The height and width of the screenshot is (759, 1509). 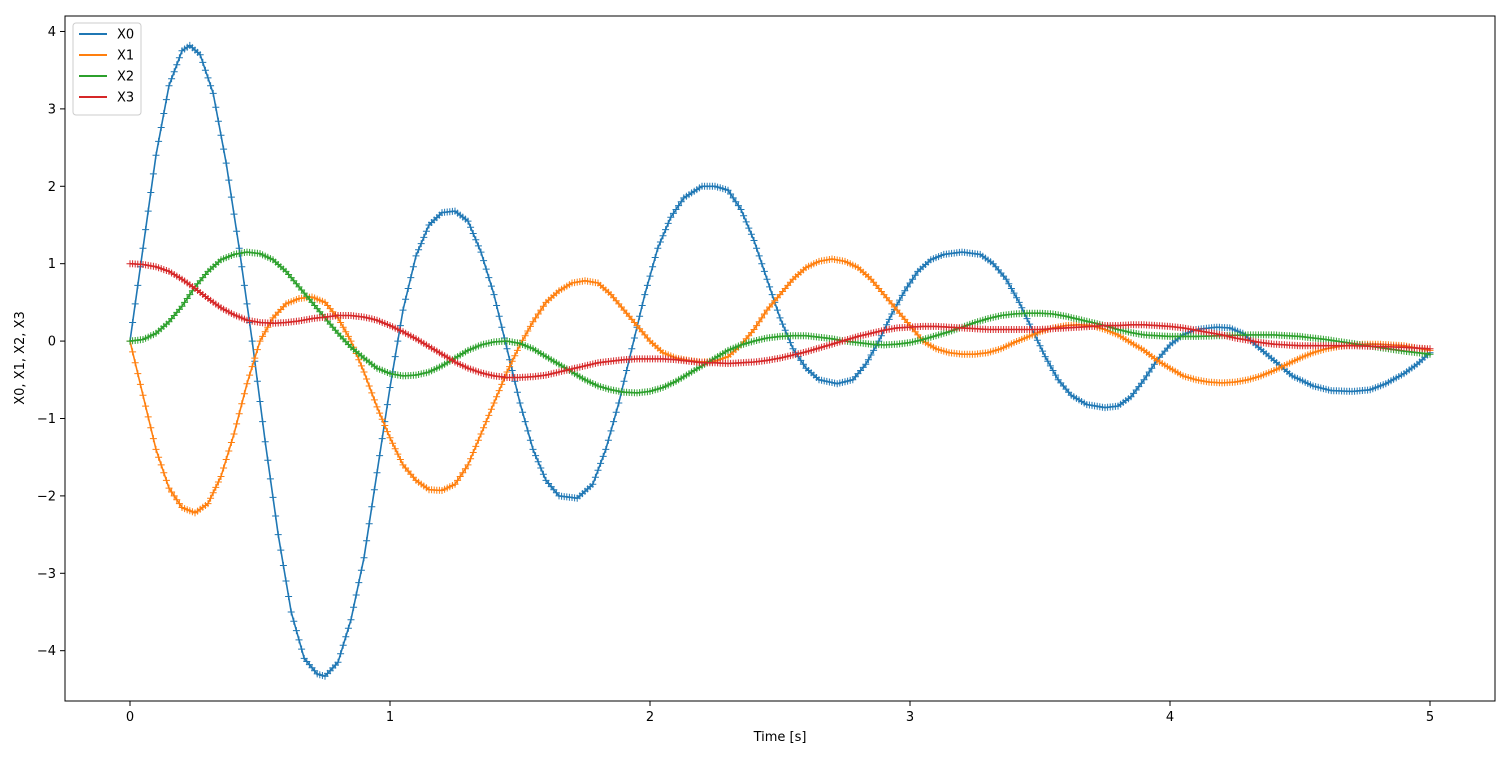 What do you see at coordinates (125, 35) in the screenshot?
I see `legend-label-X0: X0` at bounding box center [125, 35].